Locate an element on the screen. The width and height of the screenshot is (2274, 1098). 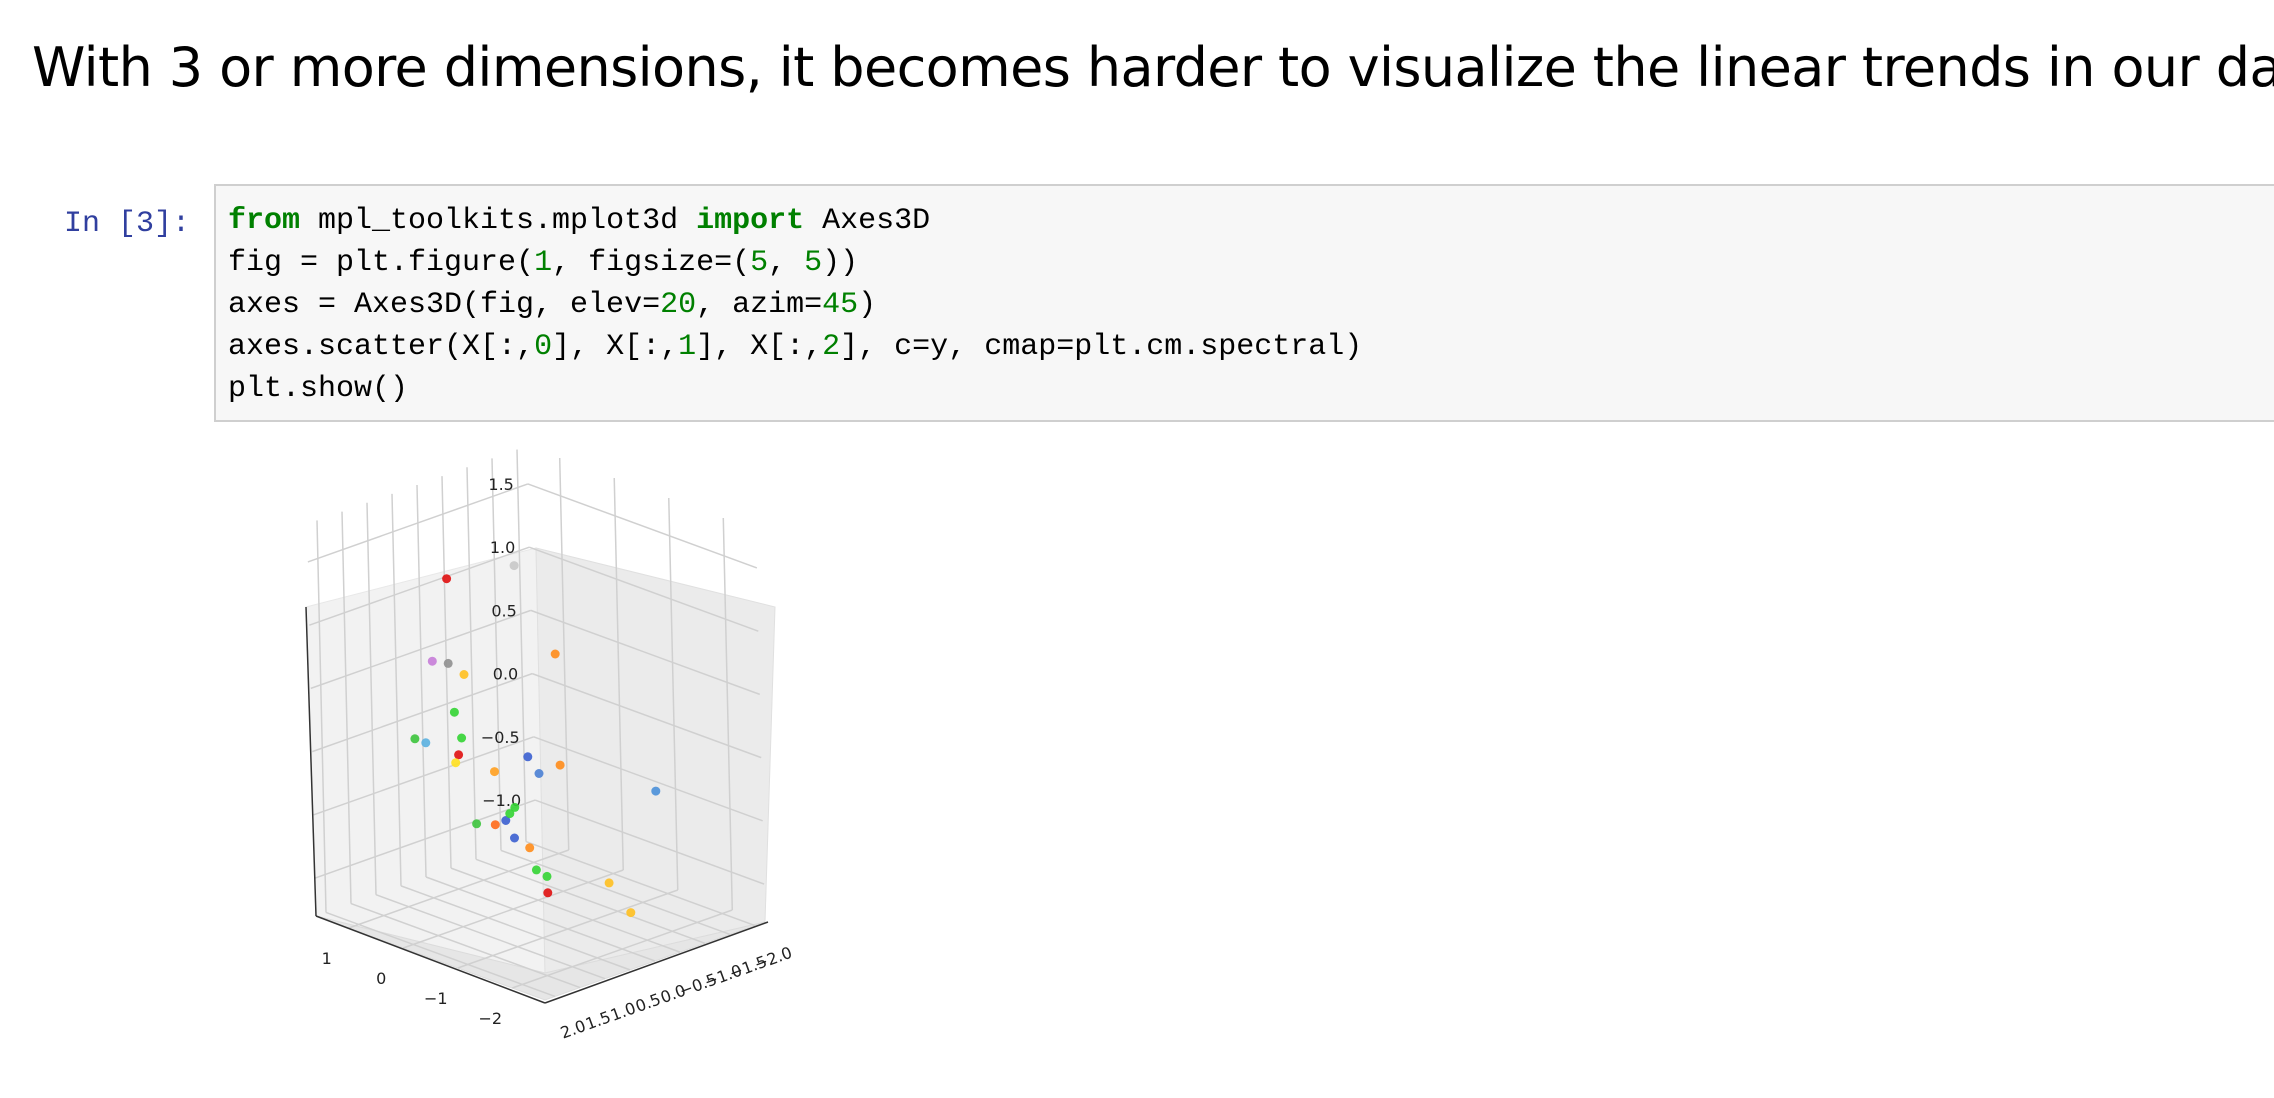
code-text: Axes3D is located at coordinates (867, 221).